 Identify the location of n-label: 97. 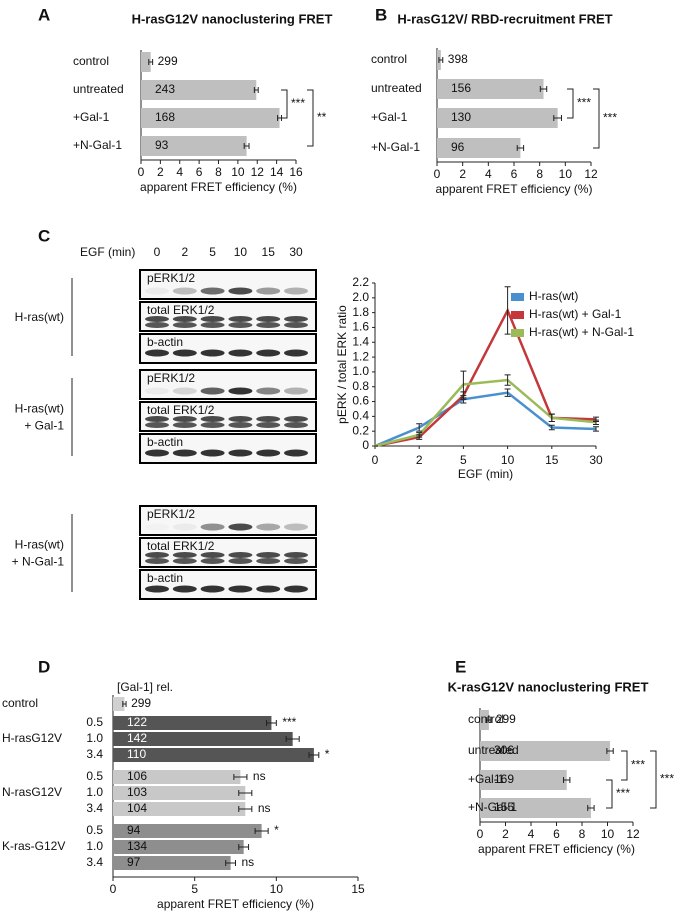
(134, 862).